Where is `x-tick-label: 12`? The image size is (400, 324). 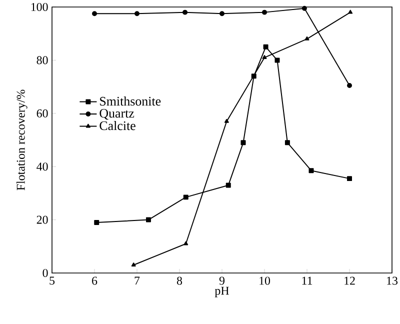
x-tick-label: 12 is located at coordinates (349, 280).